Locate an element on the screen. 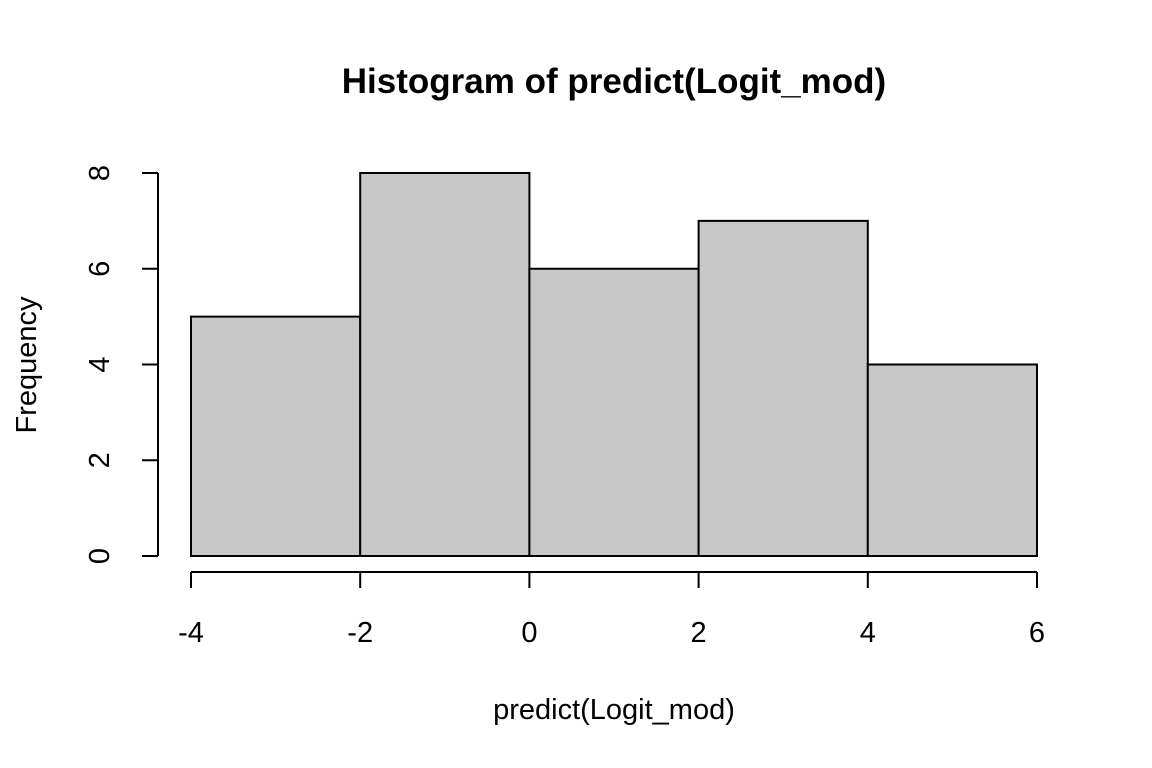 The height and width of the screenshot is (768, 1152). y-axis: 0 2 4 6 8 is located at coordinates (121, 364).